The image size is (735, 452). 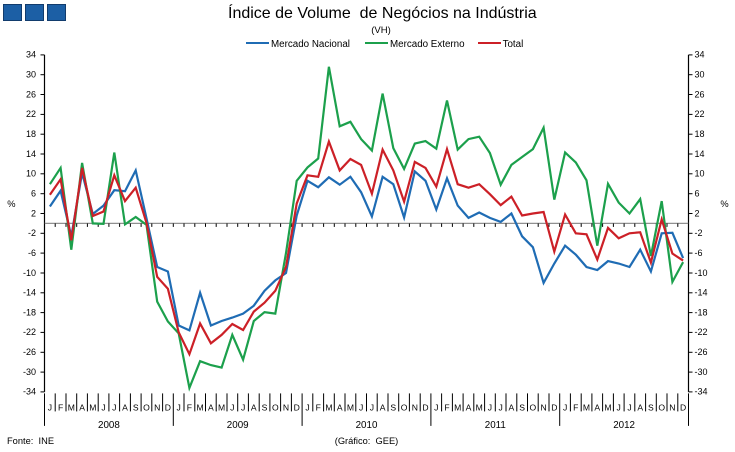 What do you see at coordinates (495, 425) in the screenshot?
I see `svg-text: 2011` at bounding box center [495, 425].